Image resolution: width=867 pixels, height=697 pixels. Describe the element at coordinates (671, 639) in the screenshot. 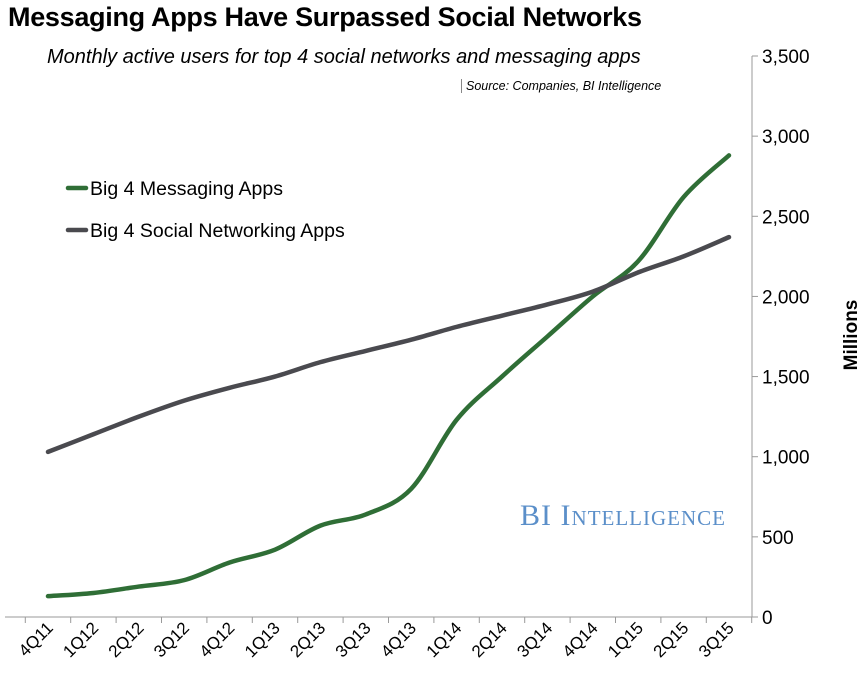

I see `x-tick-label: 2Q15` at that location.